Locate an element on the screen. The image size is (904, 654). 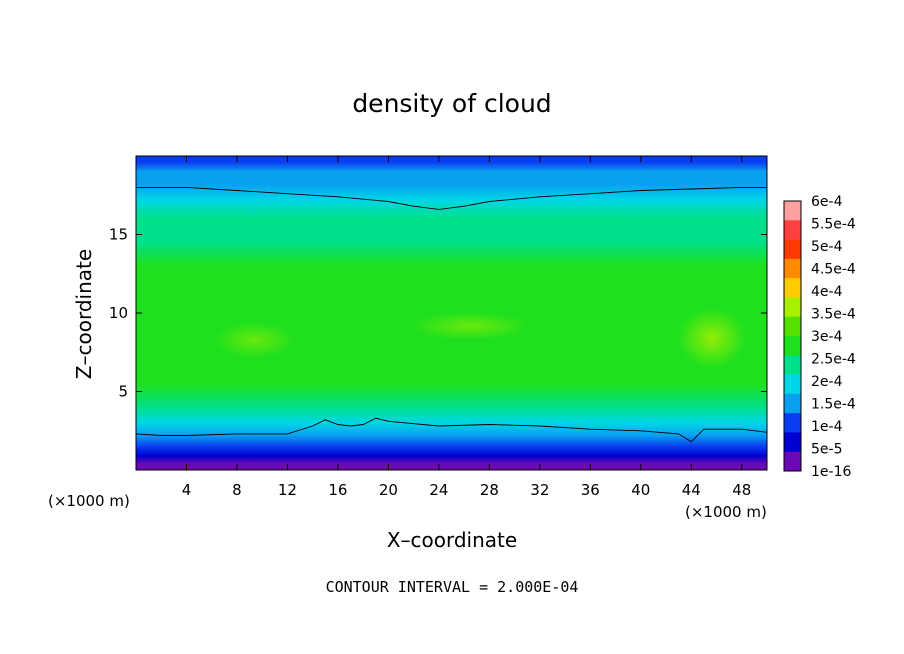
colorbar-label: 6e-4 is located at coordinates (827, 202).